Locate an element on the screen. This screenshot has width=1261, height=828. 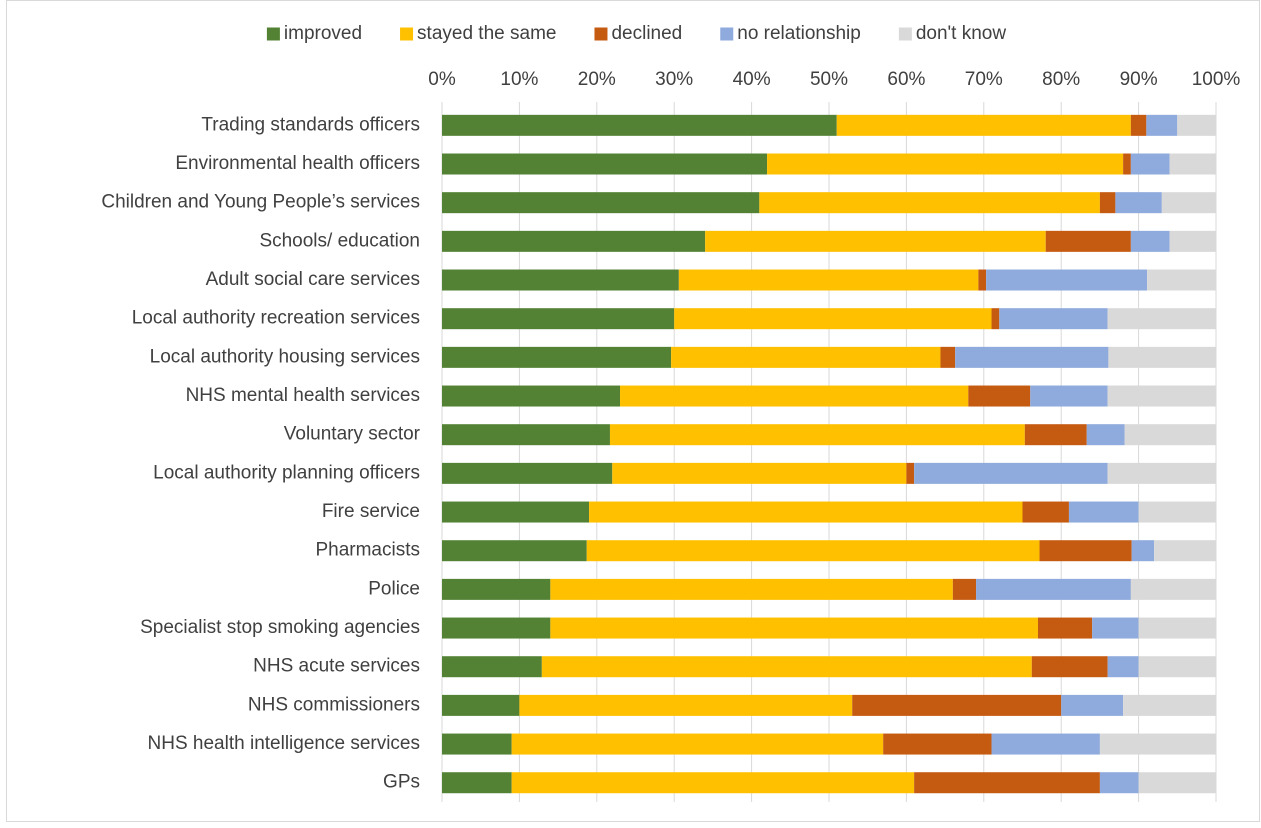
category-label: Specialist stop smoking agencies is located at coordinates (280, 627).